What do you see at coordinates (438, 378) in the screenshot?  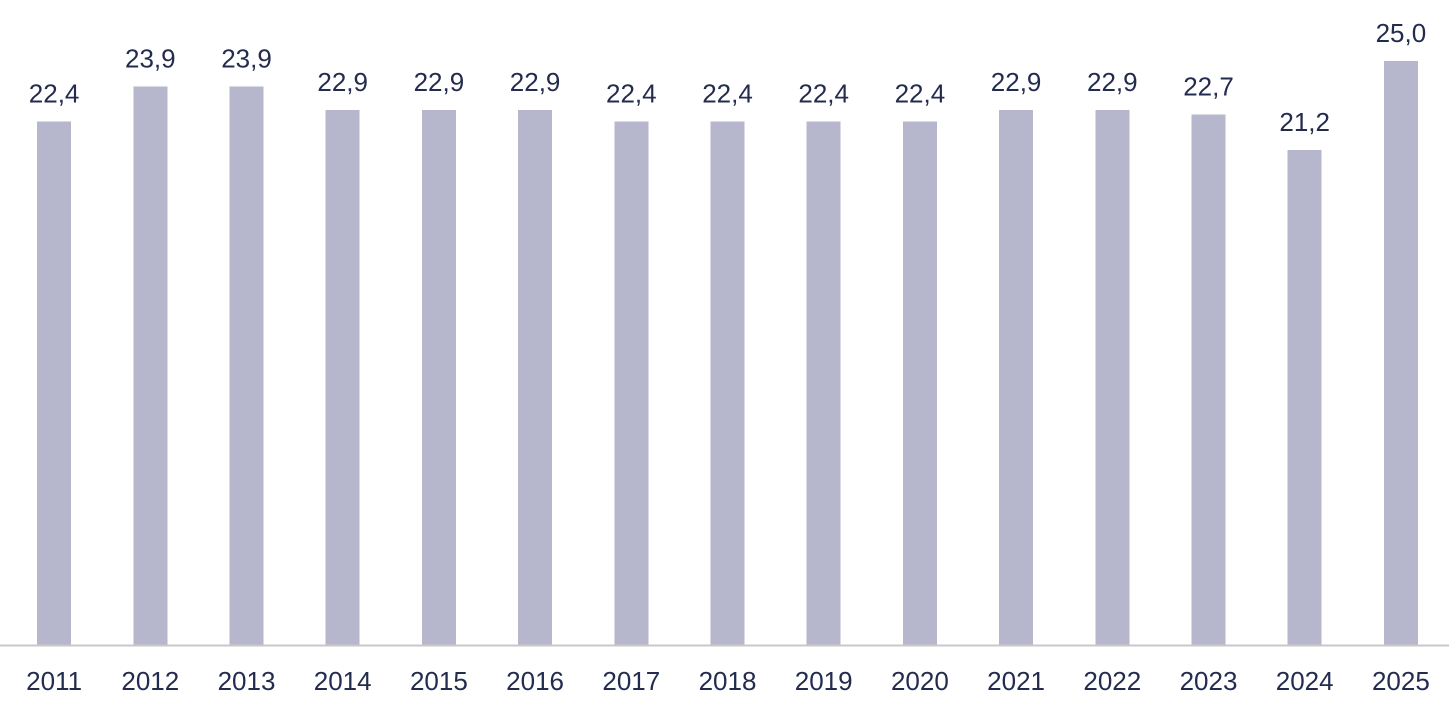 I see `bar-2015` at bounding box center [438, 378].